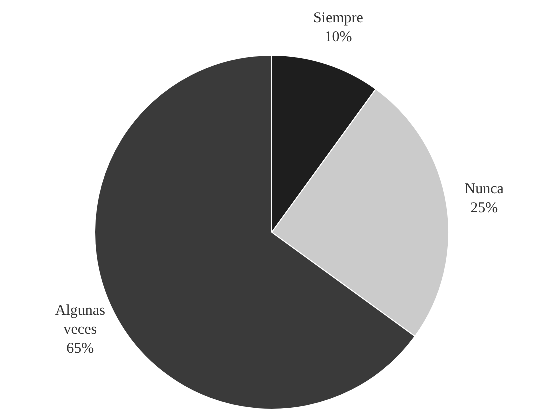 This screenshot has width=540, height=410. What do you see at coordinates (484, 208) in the screenshot?
I see `data-label: 25%` at bounding box center [484, 208].